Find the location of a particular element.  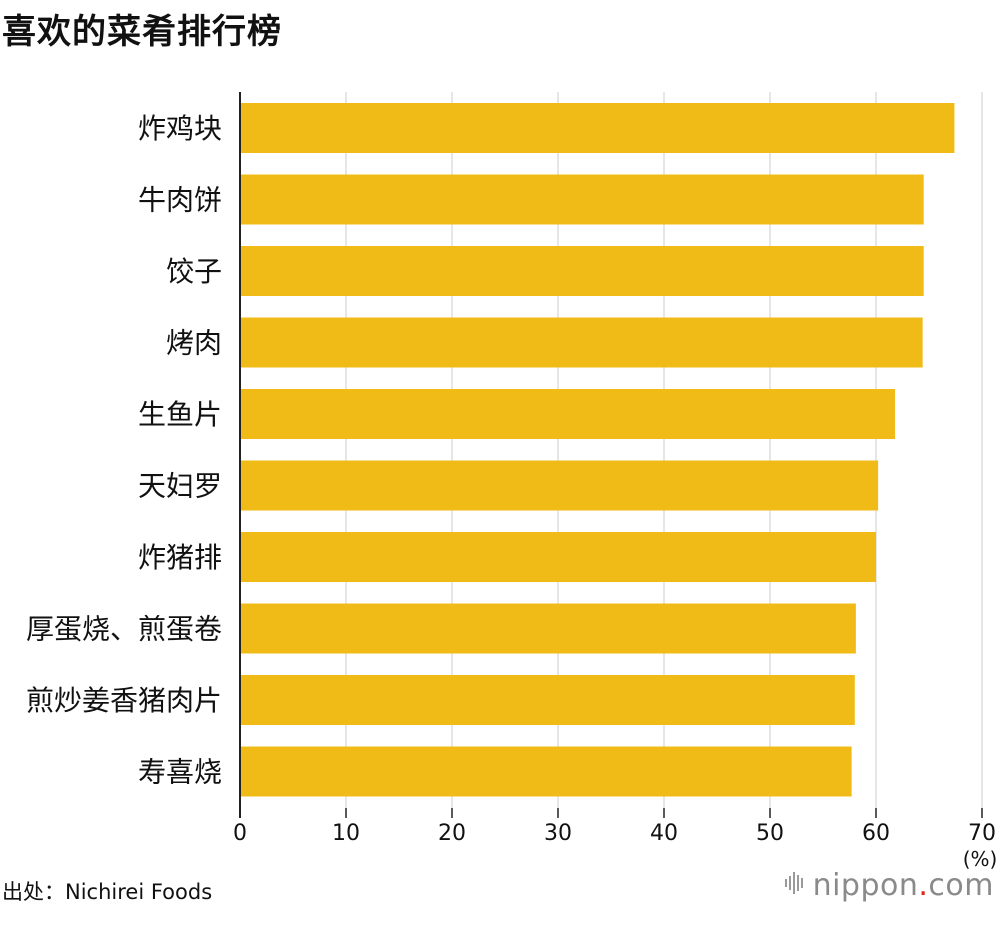

source-note: 出处：Nichirei Foods is located at coordinates (107, 892).